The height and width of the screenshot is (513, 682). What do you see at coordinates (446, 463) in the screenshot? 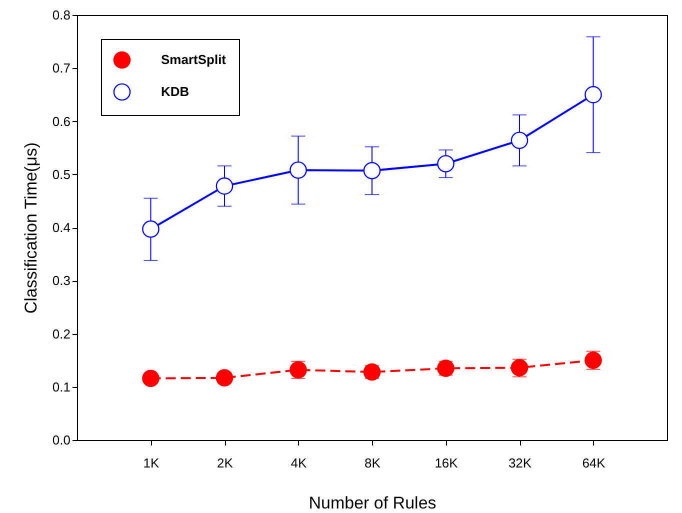
I see `x-tick-label: 16K` at bounding box center [446, 463].